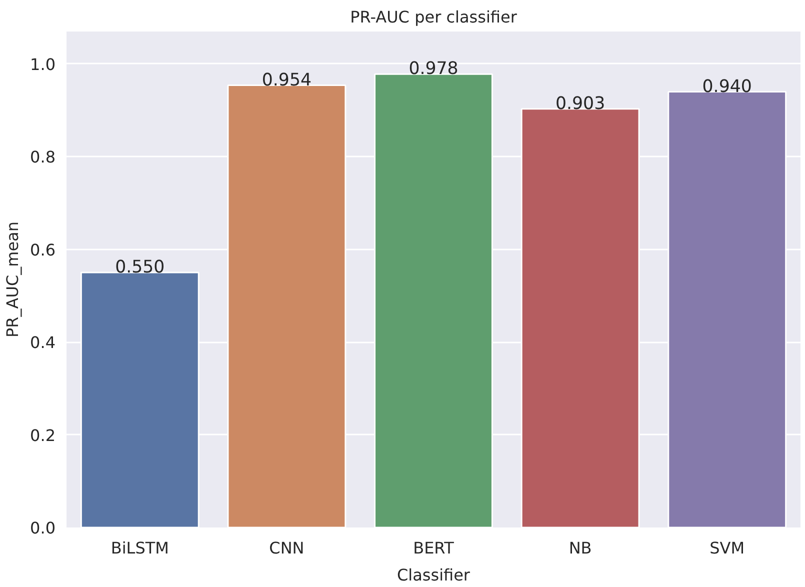 The height and width of the screenshot is (587, 805). What do you see at coordinates (286, 548) in the screenshot?
I see `x-tick-label: CNN` at bounding box center [286, 548].